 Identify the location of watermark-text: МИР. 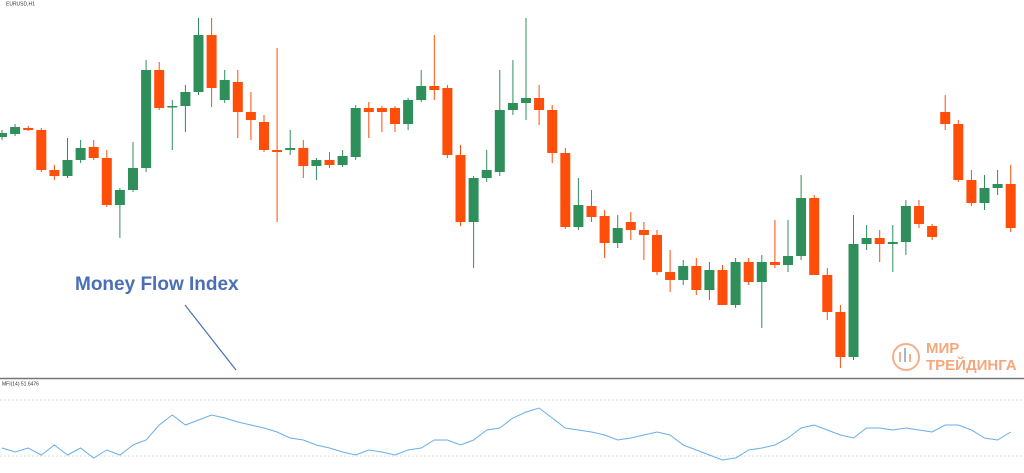
(942, 348).